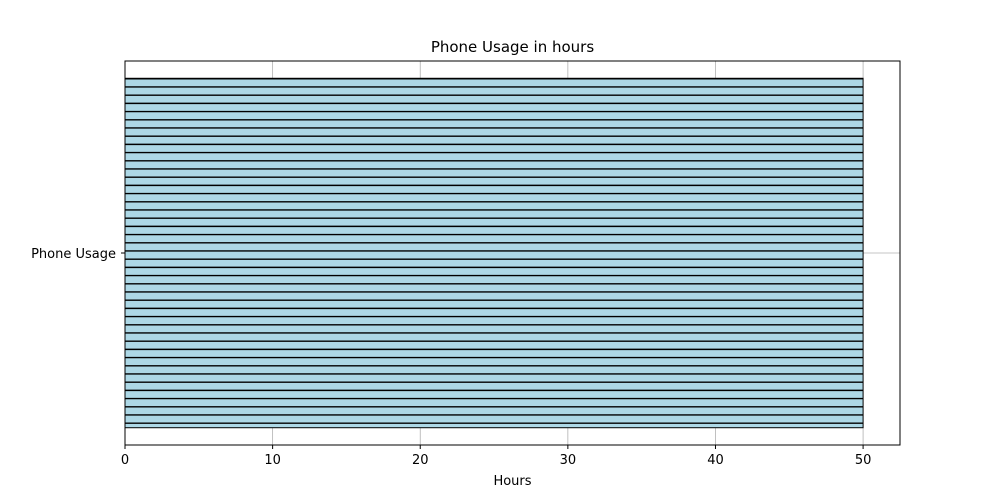  I want to click on y-axis-ticks: Phone Usage, so click(78, 254).